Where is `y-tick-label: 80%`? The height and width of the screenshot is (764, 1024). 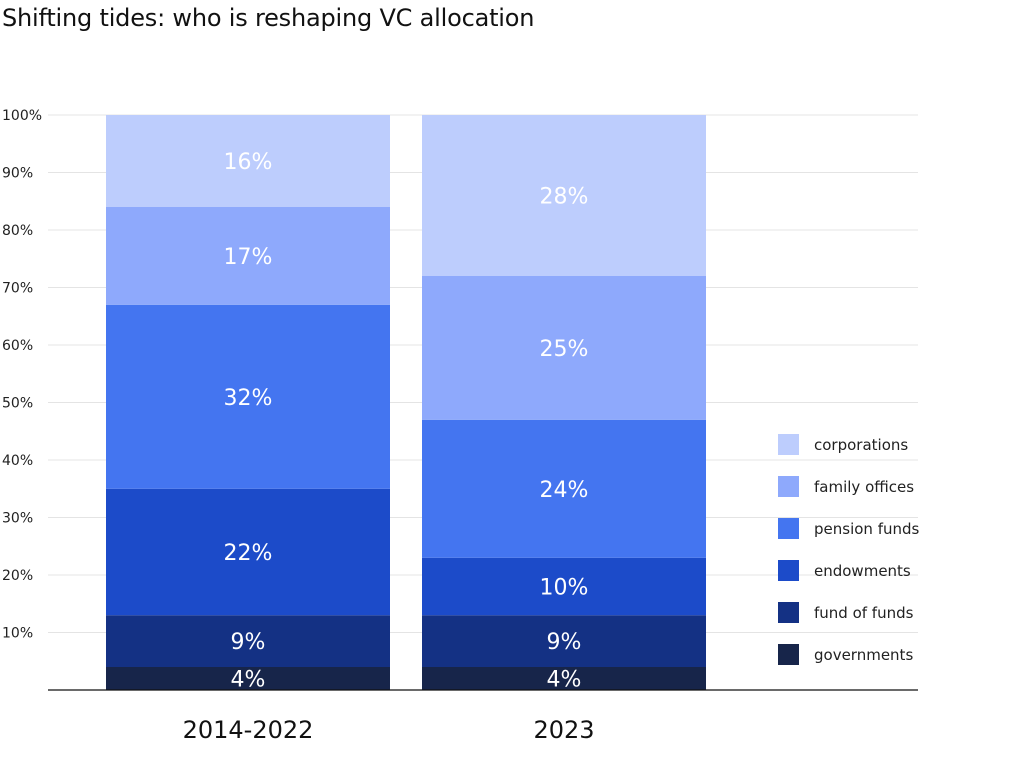 y-tick-label: 80% is located at coordinates (17, 231).